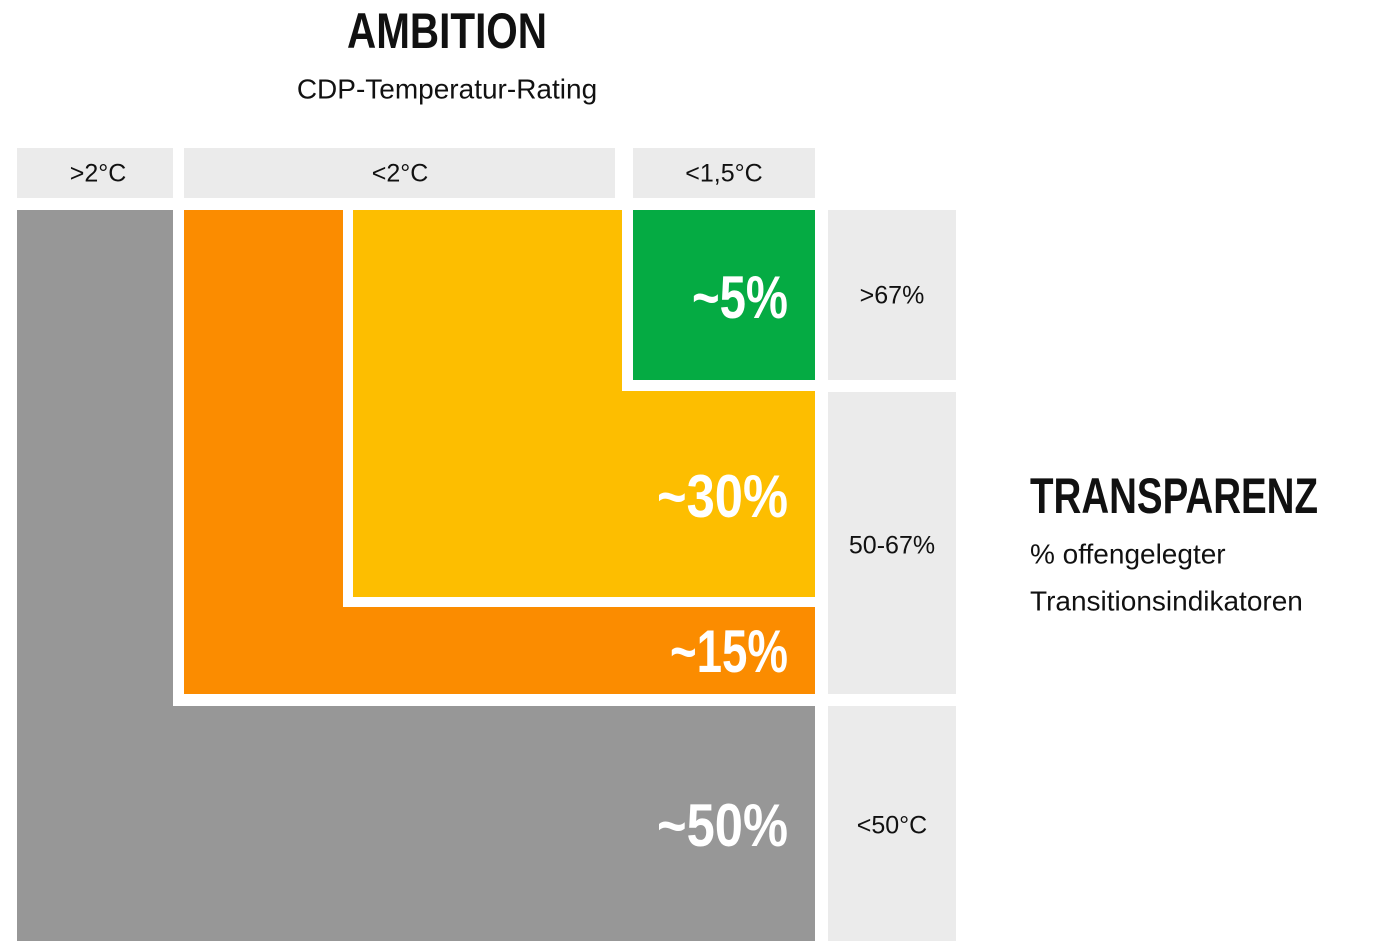 This screenshot has width=1396, height=941. Describe the element at coordinates (98, 174) in the screenshot. I see `column-header: >2°C` at that location.